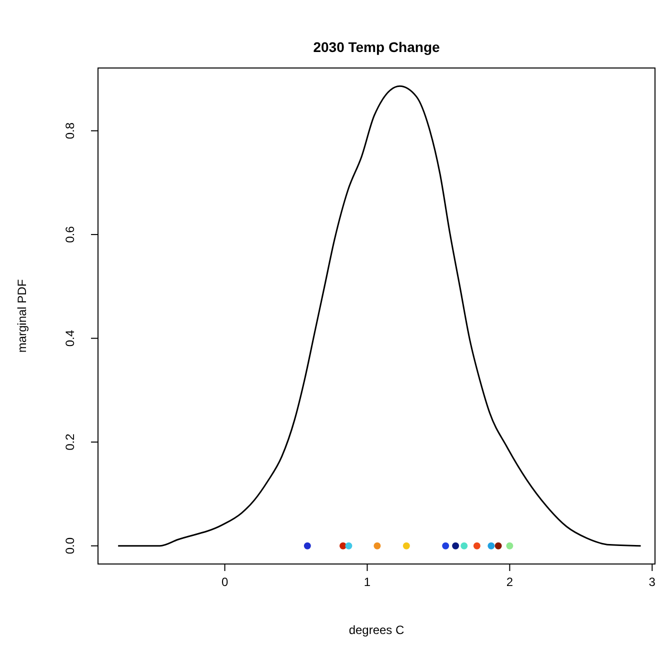  Describe the element at coordinates (510, 582) in the screenshot. I see `x-tick-label: 2` at that location.